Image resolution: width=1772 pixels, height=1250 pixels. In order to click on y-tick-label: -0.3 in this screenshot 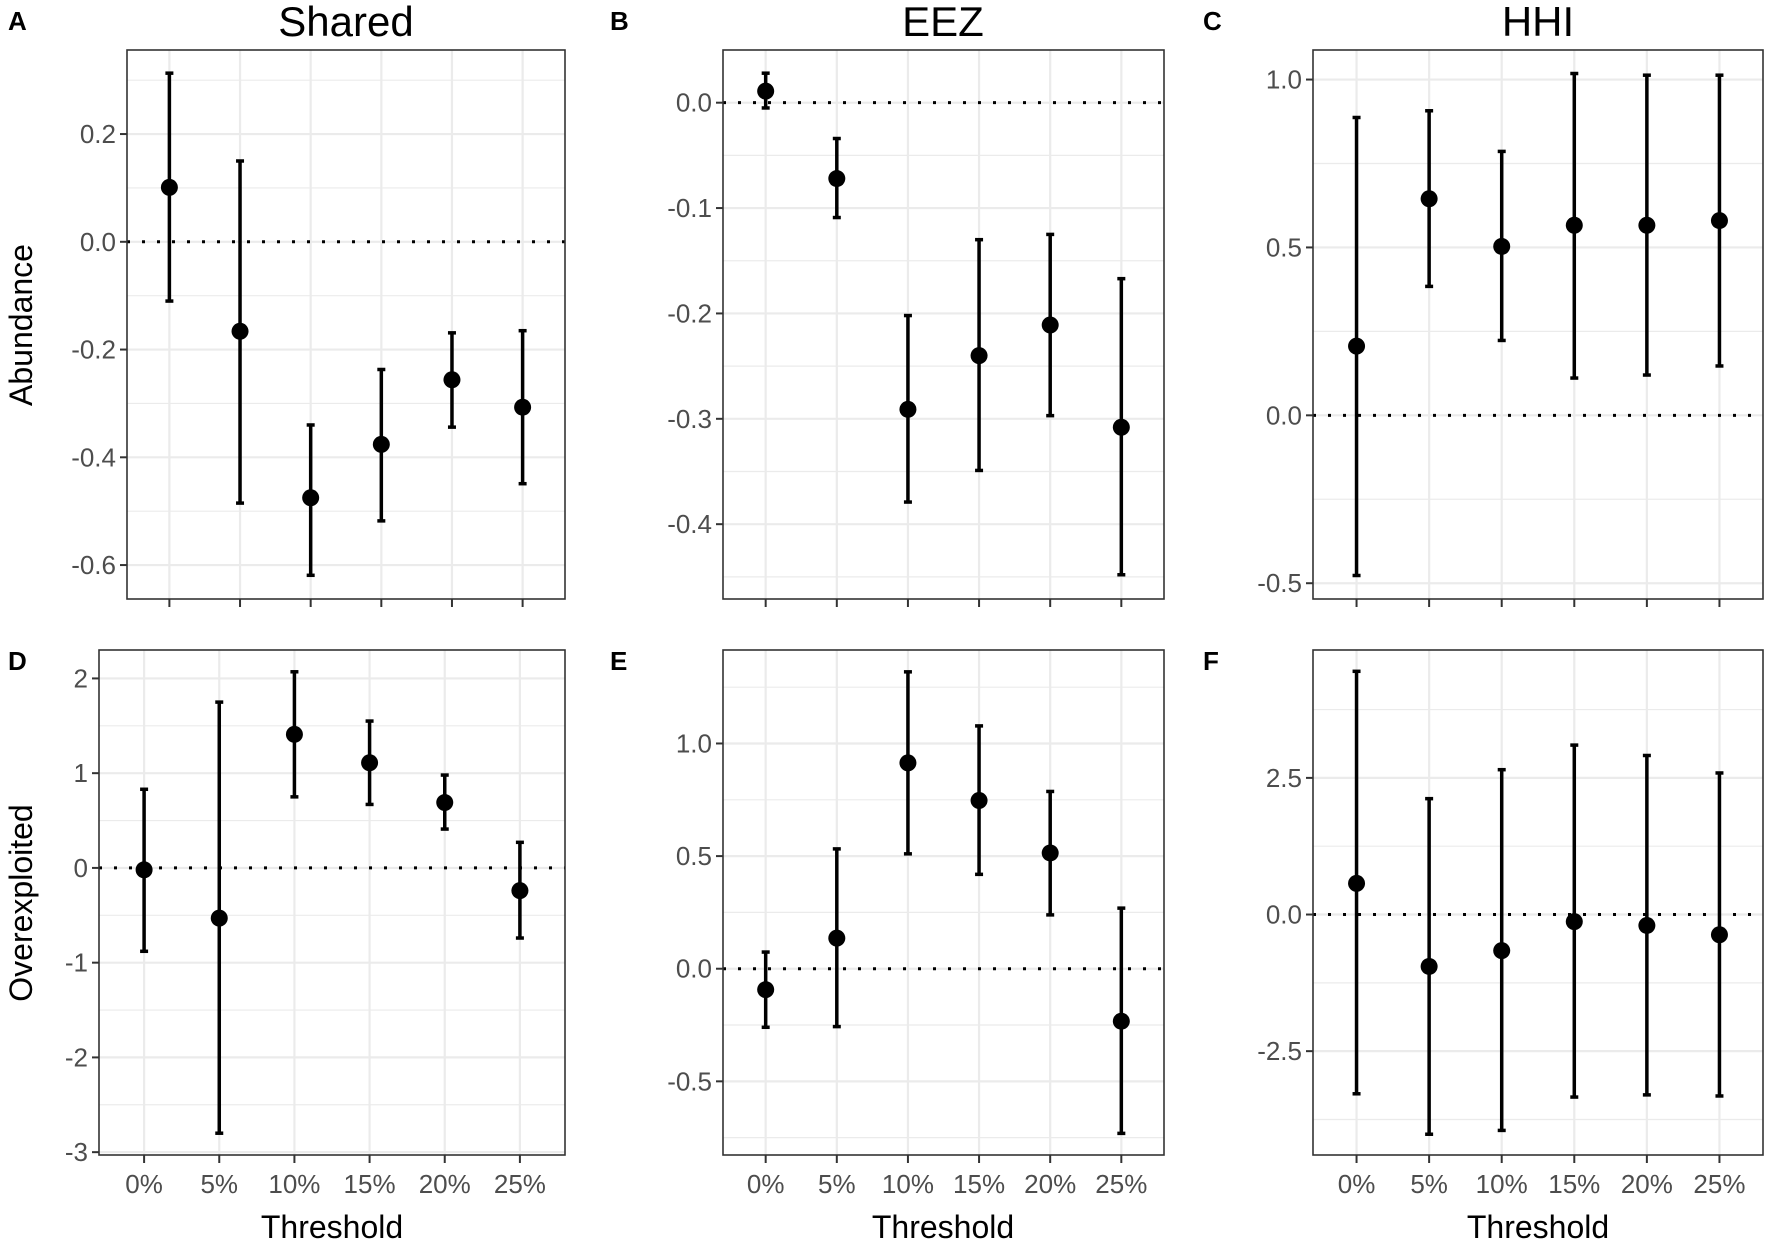, I will do `click(689, 419)`.